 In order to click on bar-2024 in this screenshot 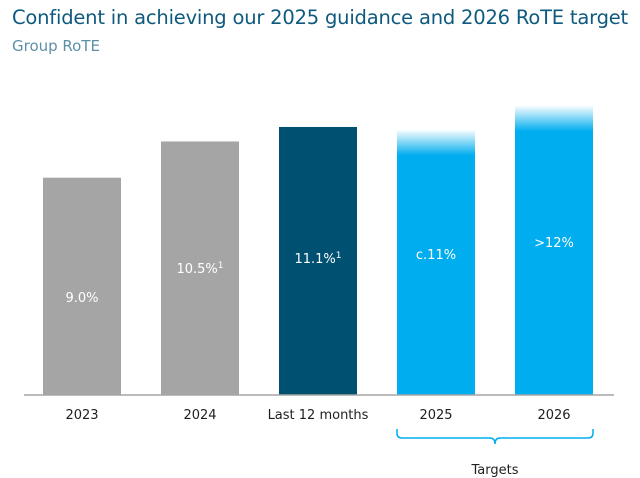, I will do `click(200, 268)`.